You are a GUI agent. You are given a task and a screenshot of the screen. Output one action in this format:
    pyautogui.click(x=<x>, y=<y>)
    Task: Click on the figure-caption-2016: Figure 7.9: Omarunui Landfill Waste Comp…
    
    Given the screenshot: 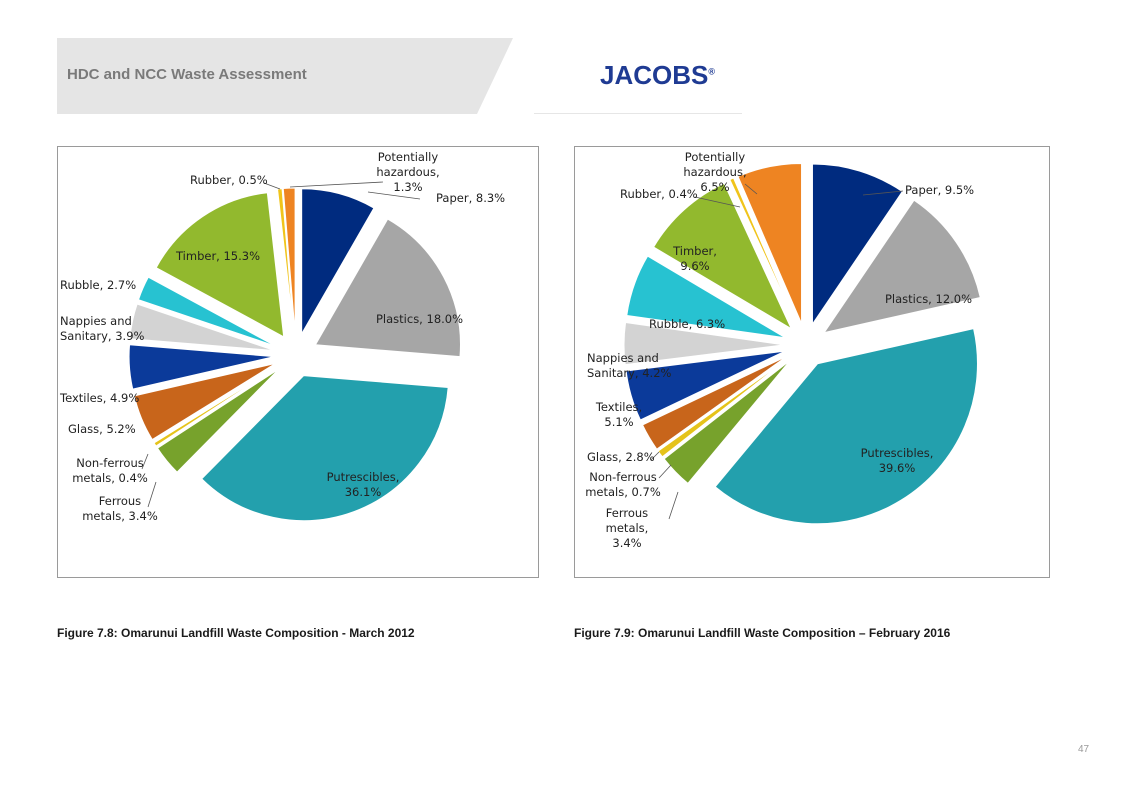 What is the action you would take?
    pyautogui.click(x=762, y=633)
    